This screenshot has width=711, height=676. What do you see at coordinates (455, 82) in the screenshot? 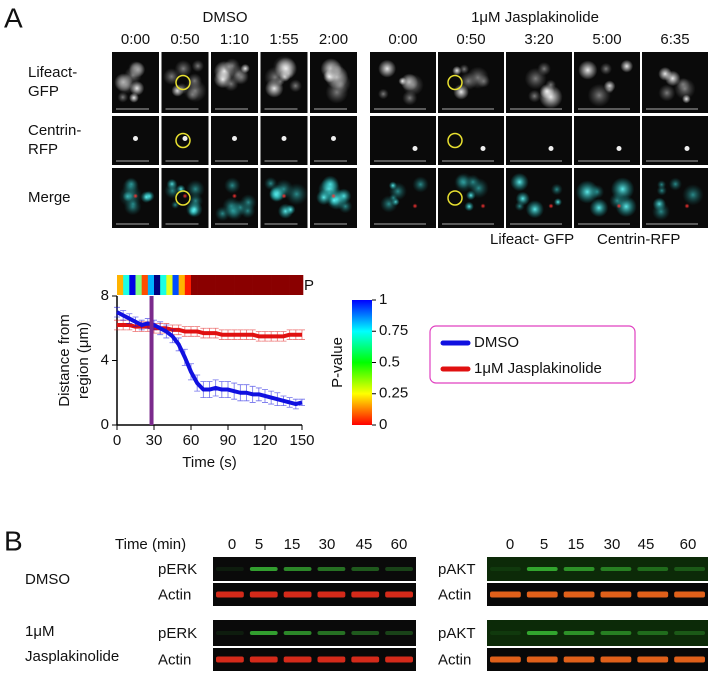
I see `region-marker` at bounding box center [455, 82].